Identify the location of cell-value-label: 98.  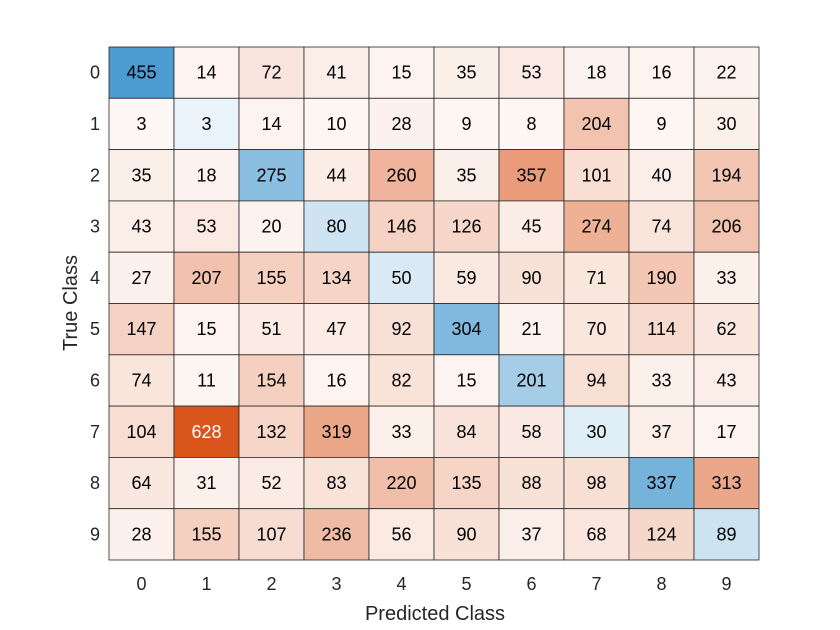
(596, 483).